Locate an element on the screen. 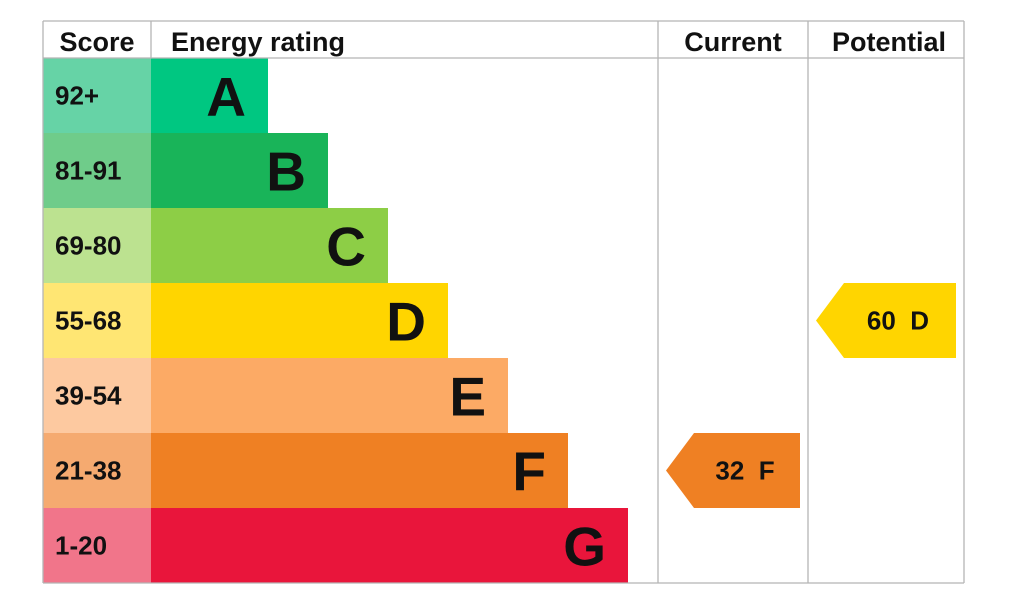  band-letter-f: F is located at coordinates (529, 472).